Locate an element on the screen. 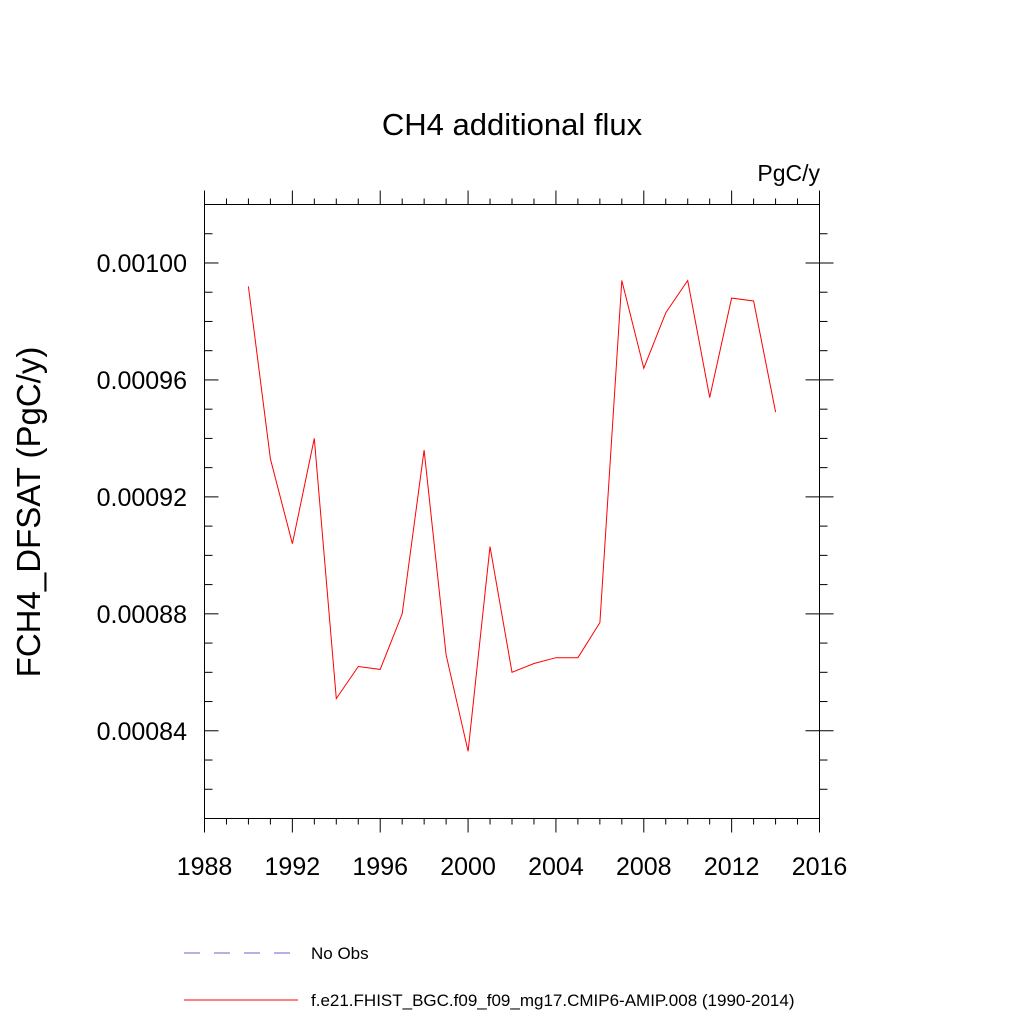 The width and height of the screenshot is (1024, 1024). x-tick-label: 2016 is located at coordinates (820, 867).